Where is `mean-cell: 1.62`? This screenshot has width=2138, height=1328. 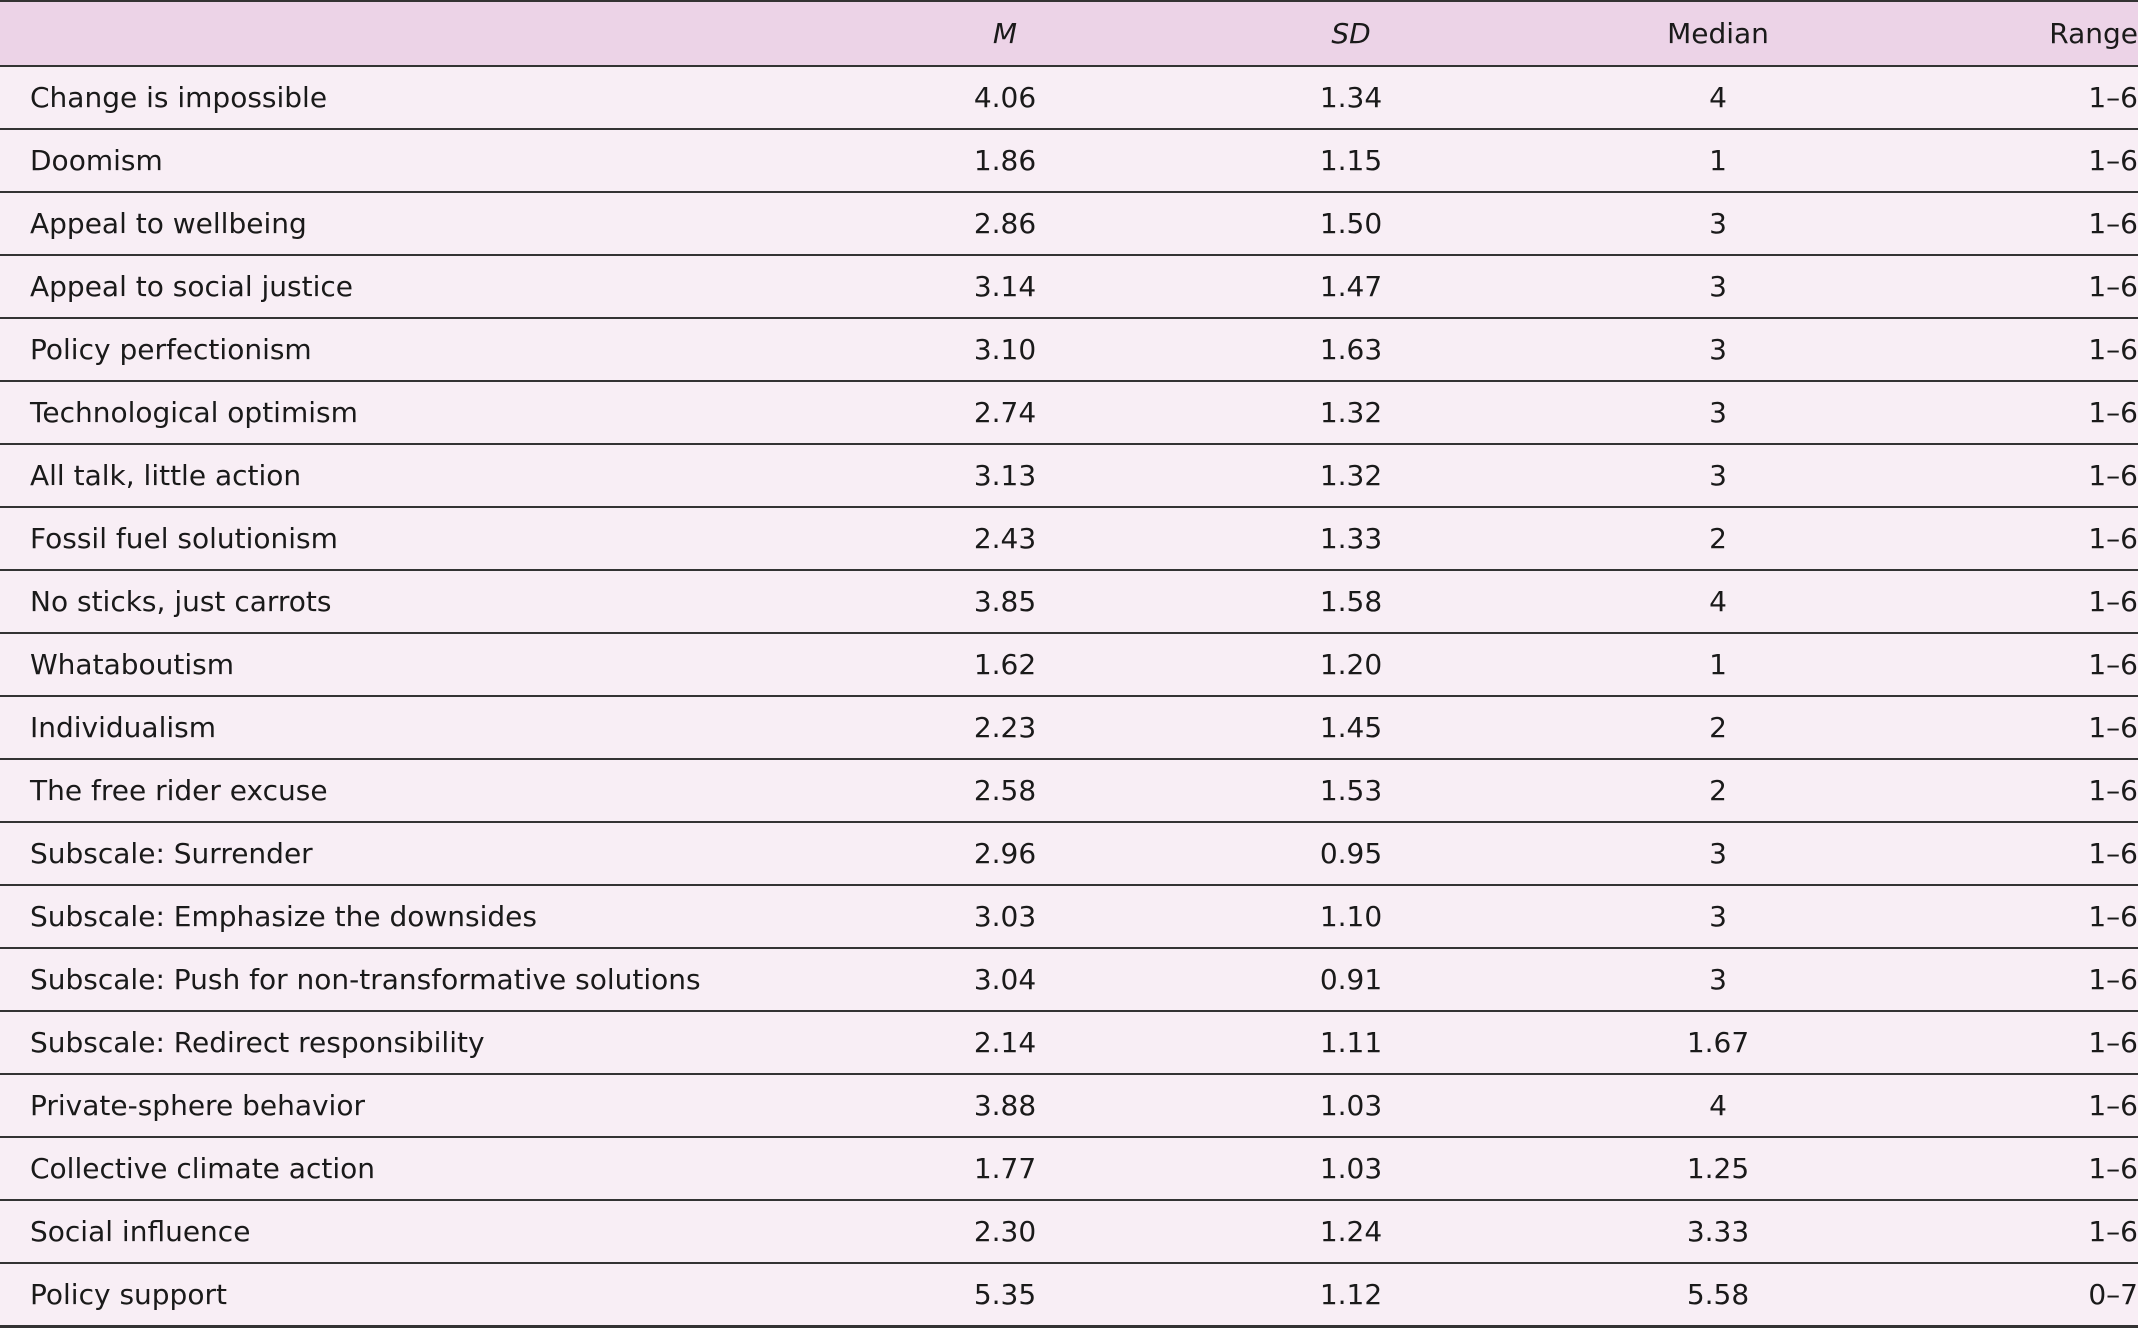 mean-cell: 1.62 is located at coordinates (1005, 665).